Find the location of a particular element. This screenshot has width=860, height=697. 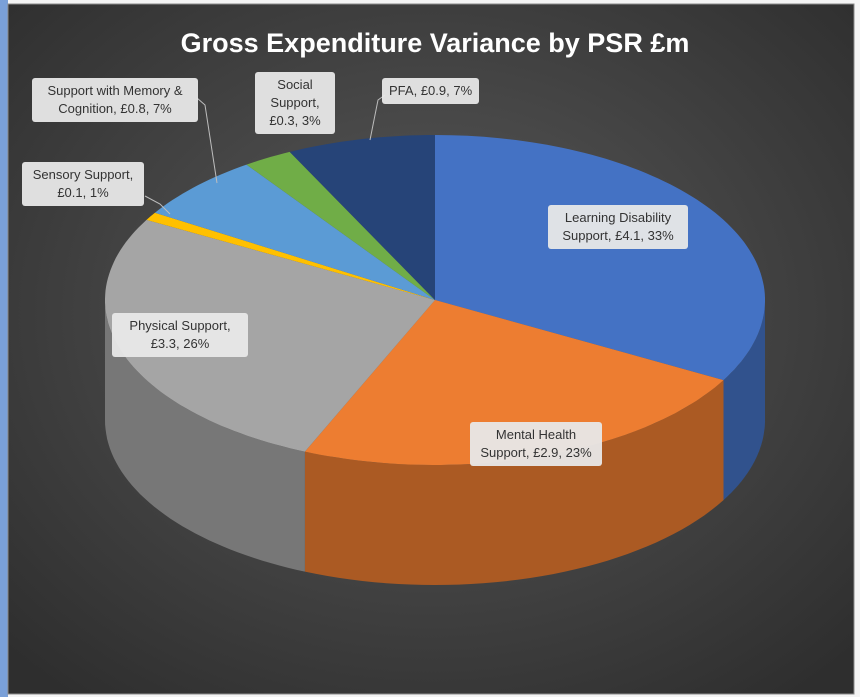

label-category: Support with Memory & Cognition is located at coordinates (115, 99).